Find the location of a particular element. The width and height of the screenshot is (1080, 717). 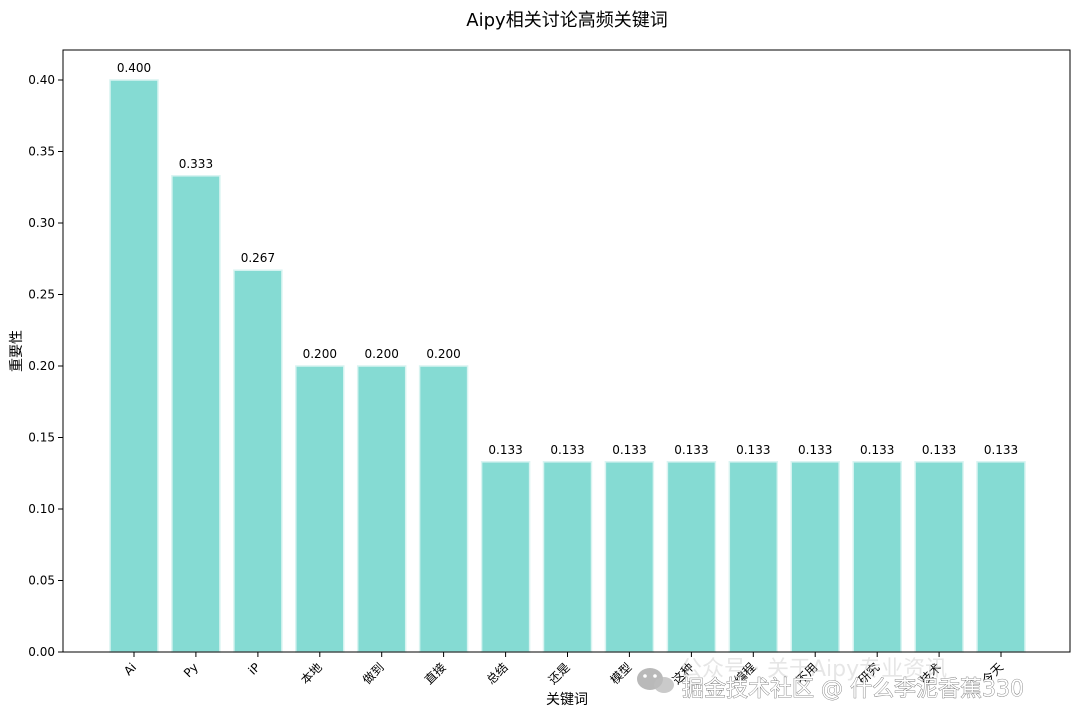

x-axis-title: 关键词 is located at coordinates (567, 700).